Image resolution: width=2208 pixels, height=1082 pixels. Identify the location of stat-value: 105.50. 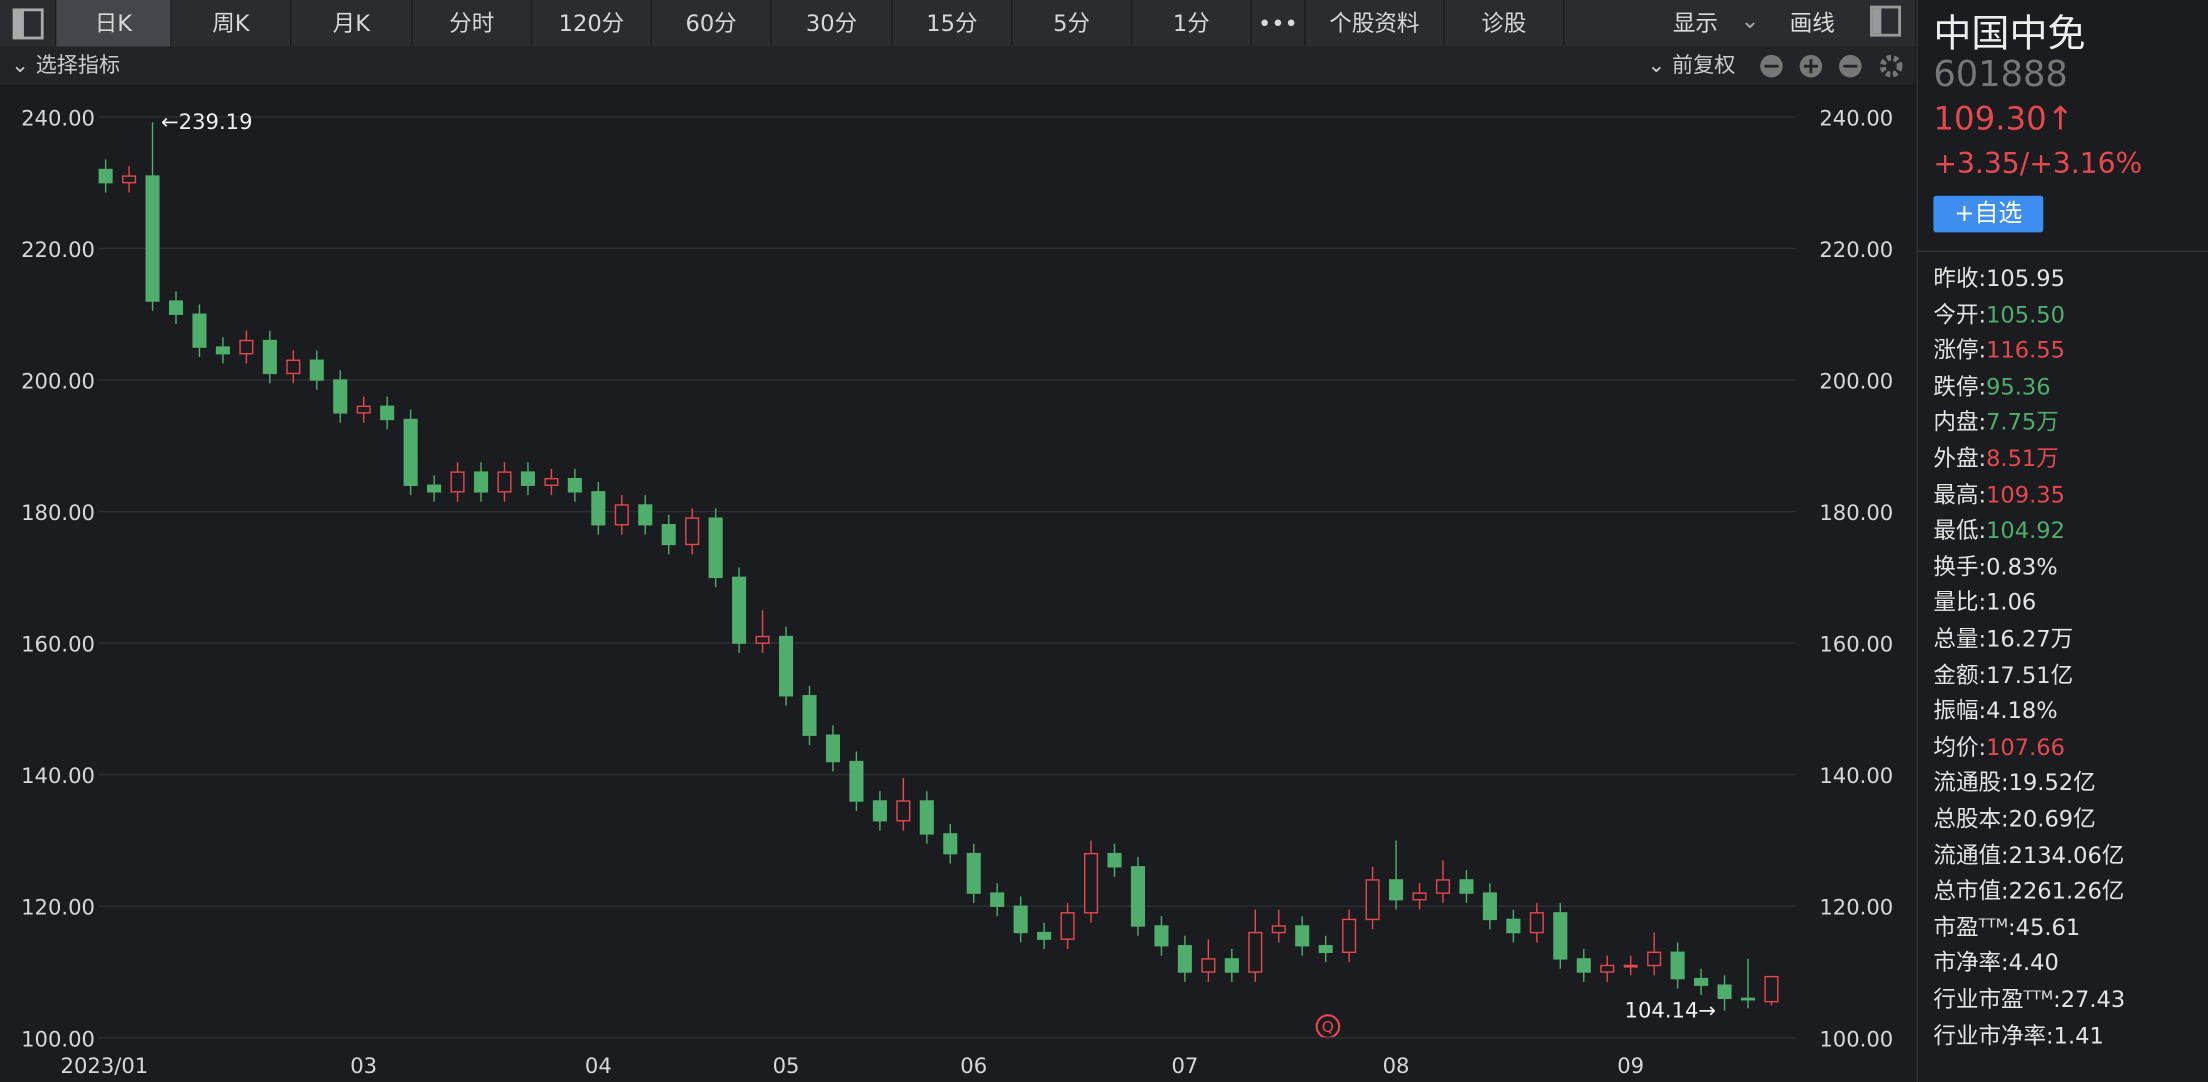
(2025, 314).